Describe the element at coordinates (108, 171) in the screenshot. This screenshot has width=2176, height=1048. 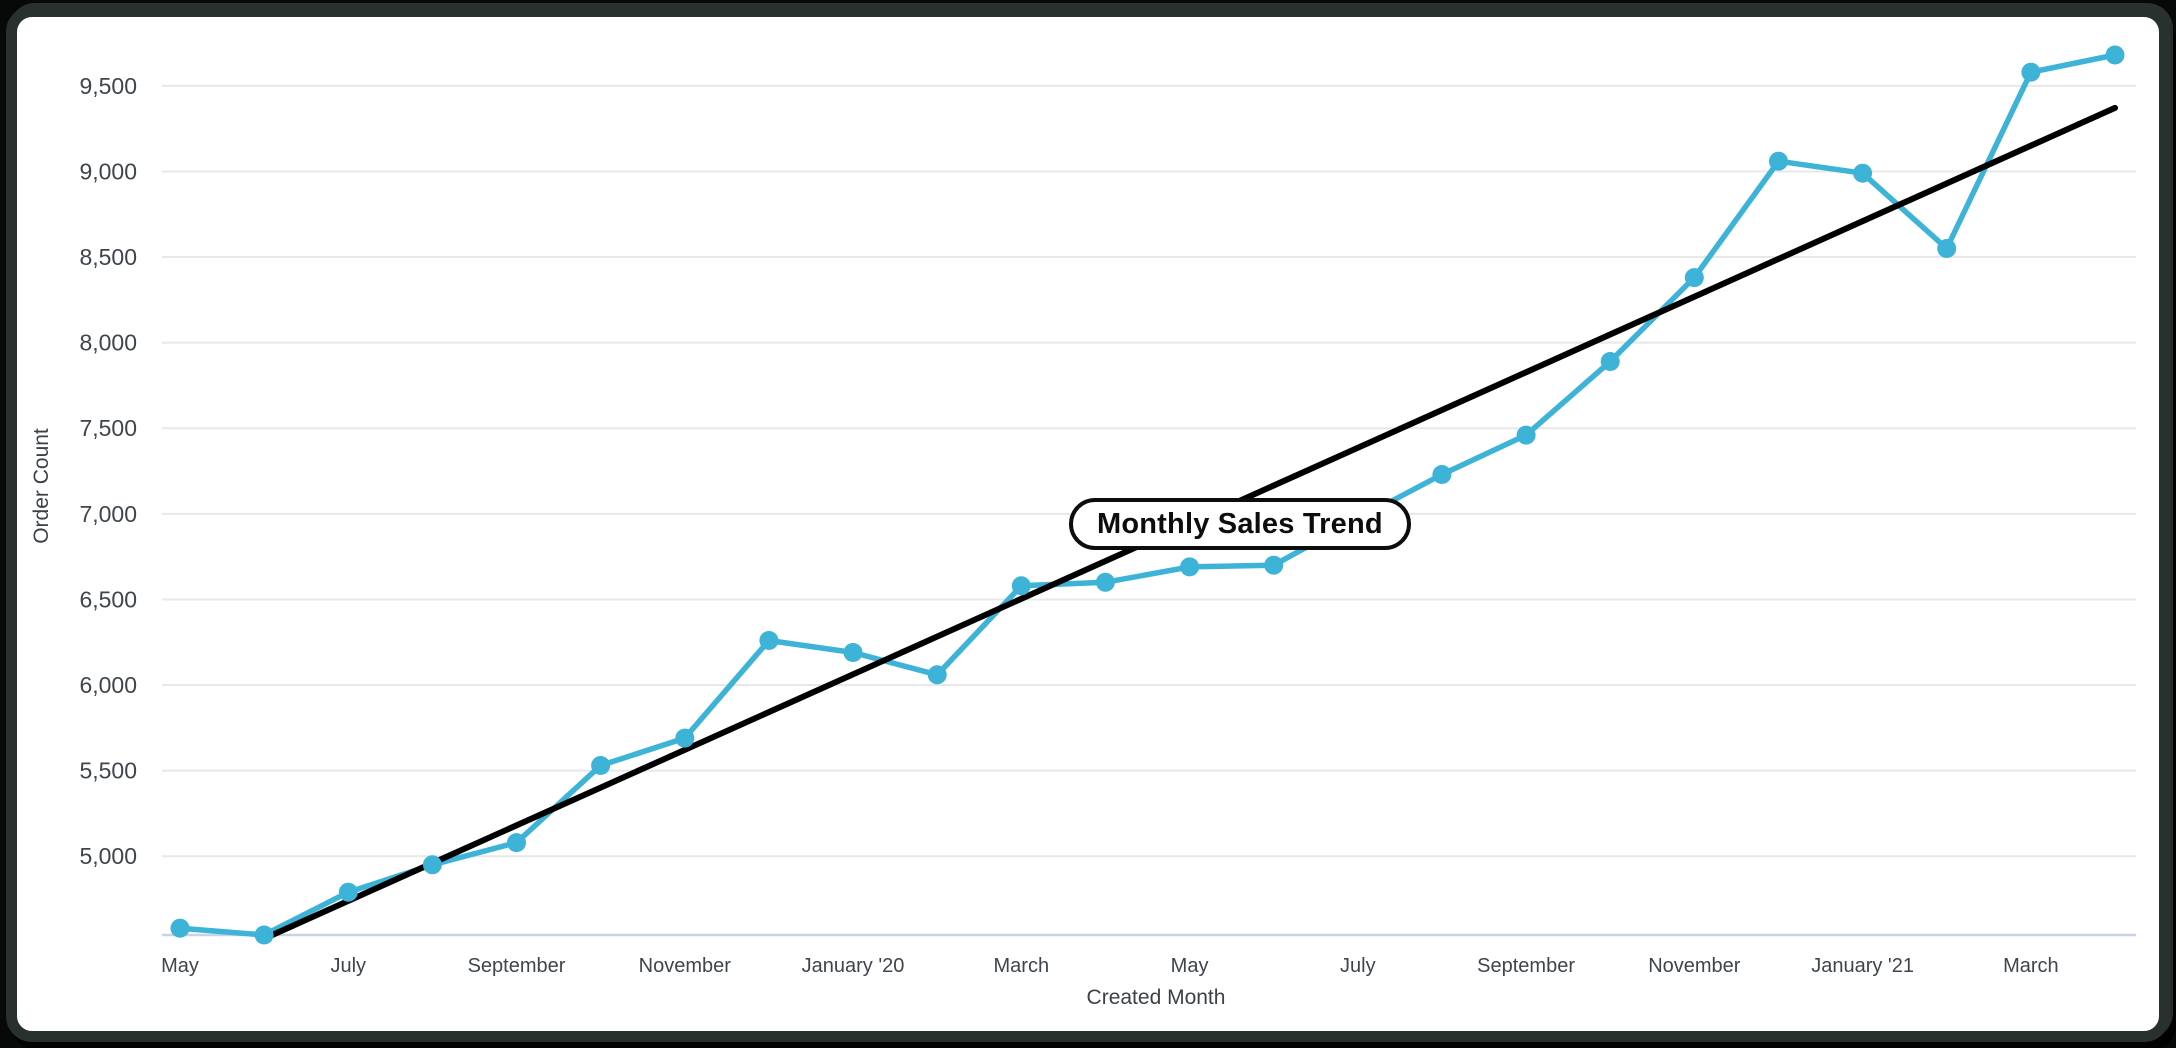
I see `y-tick-label: 9,000` at that location.